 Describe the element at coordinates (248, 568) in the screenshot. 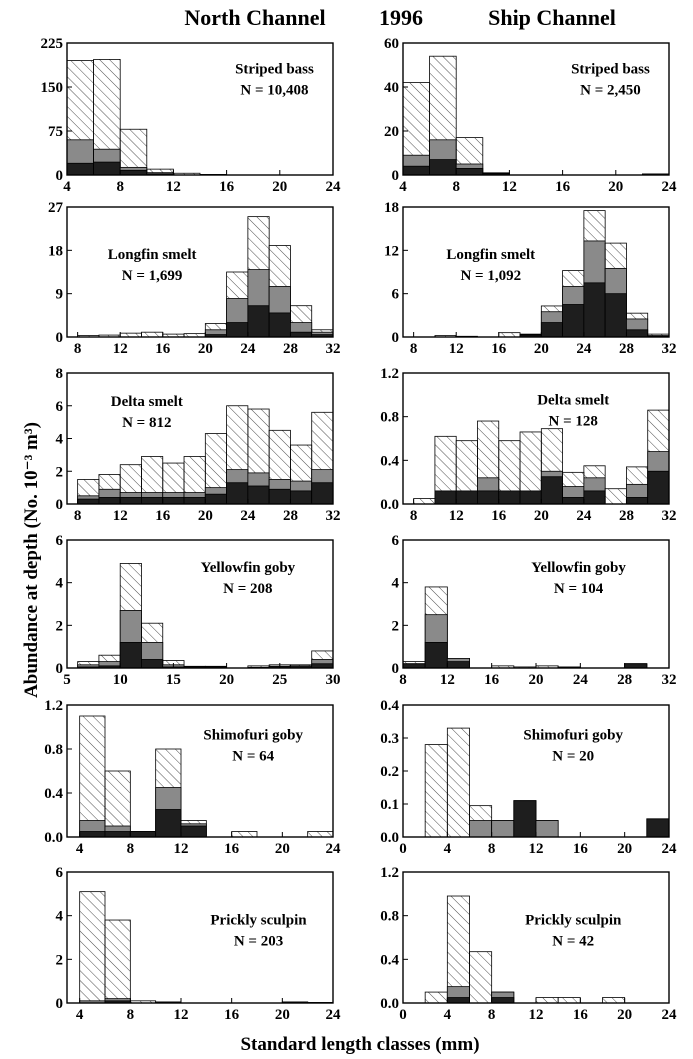

I see `species-label: Yellowfin goby` at that location.